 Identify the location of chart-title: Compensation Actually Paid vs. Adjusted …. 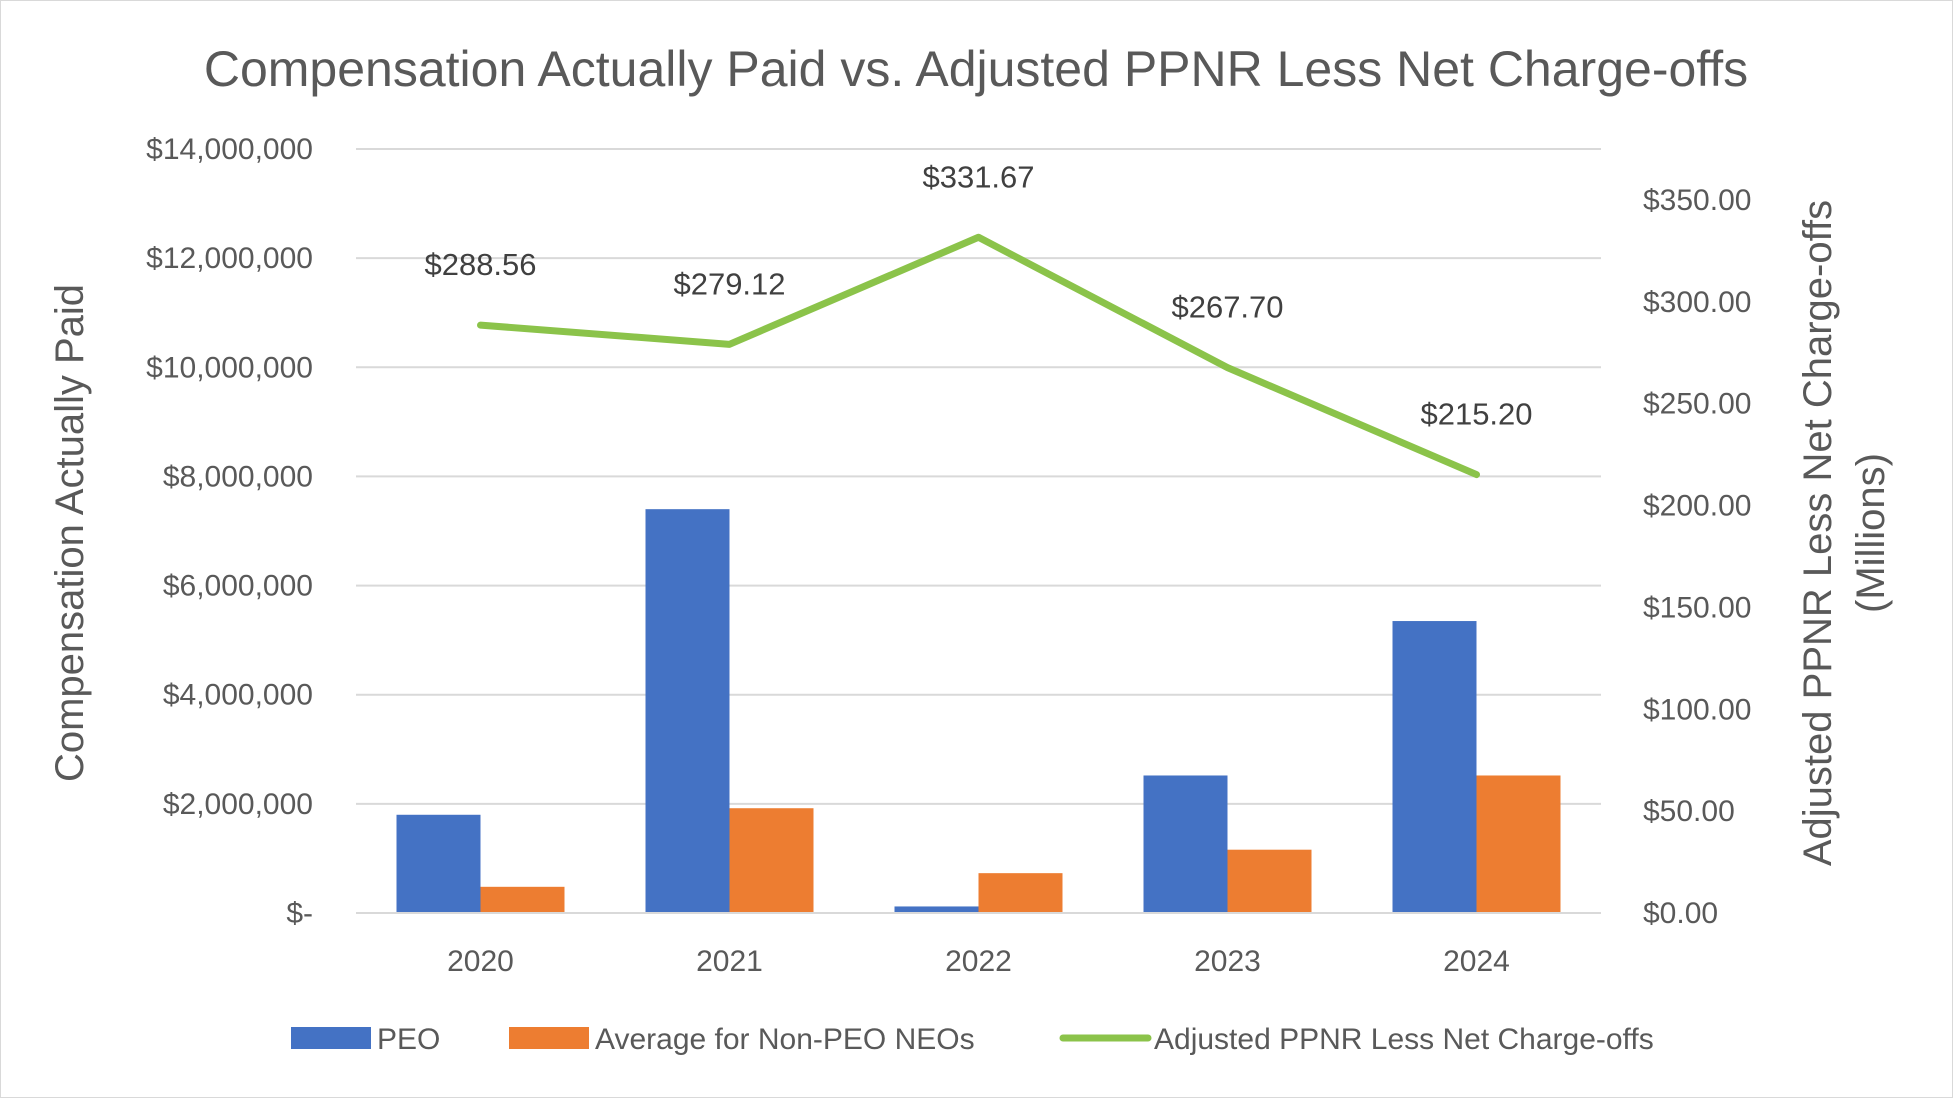
(976, 69).